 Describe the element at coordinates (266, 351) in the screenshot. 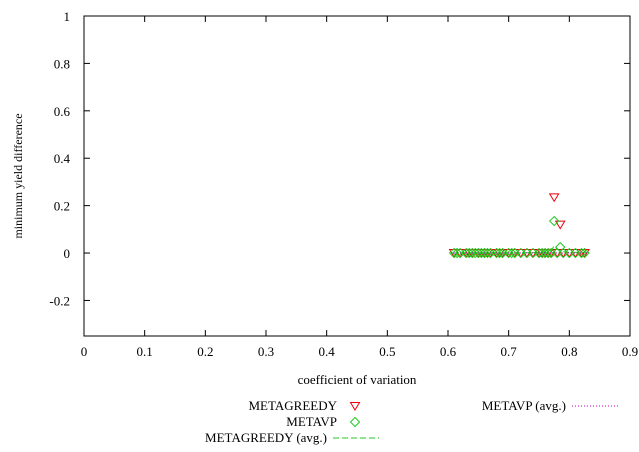

I see `x-tick-label: 0.3` at that location.